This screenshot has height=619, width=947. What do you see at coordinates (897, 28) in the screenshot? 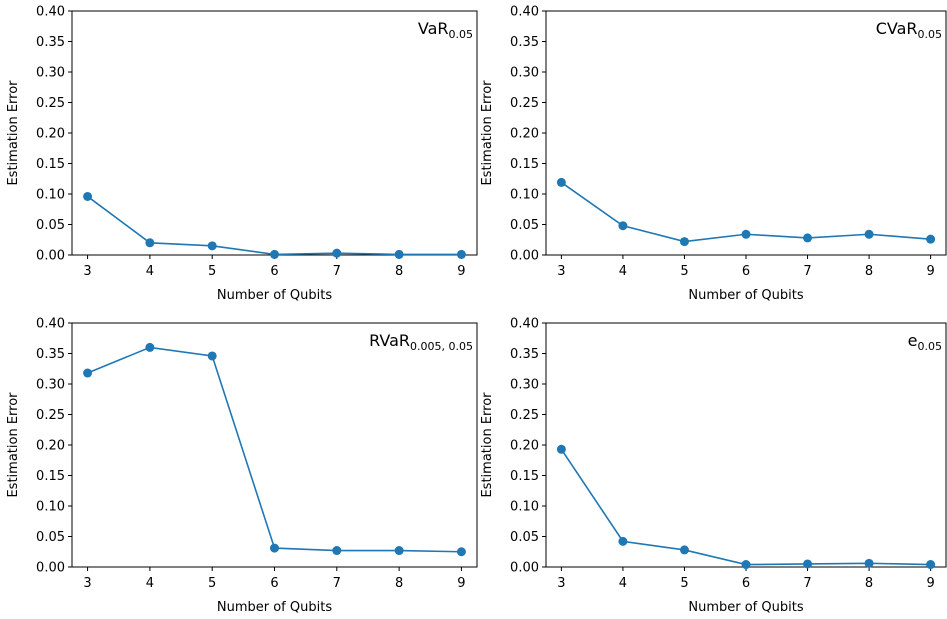
I see `panel-title-main: CVaR` at bounding box center [897, 28].